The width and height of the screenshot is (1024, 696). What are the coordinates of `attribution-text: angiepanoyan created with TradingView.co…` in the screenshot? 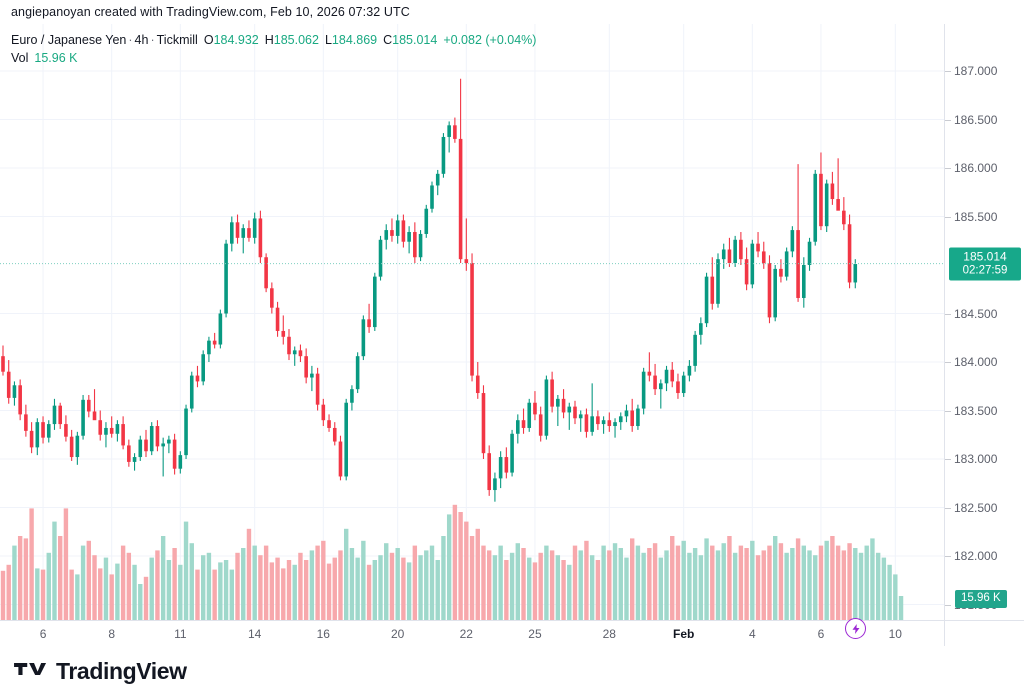 It's located at (210, 12).